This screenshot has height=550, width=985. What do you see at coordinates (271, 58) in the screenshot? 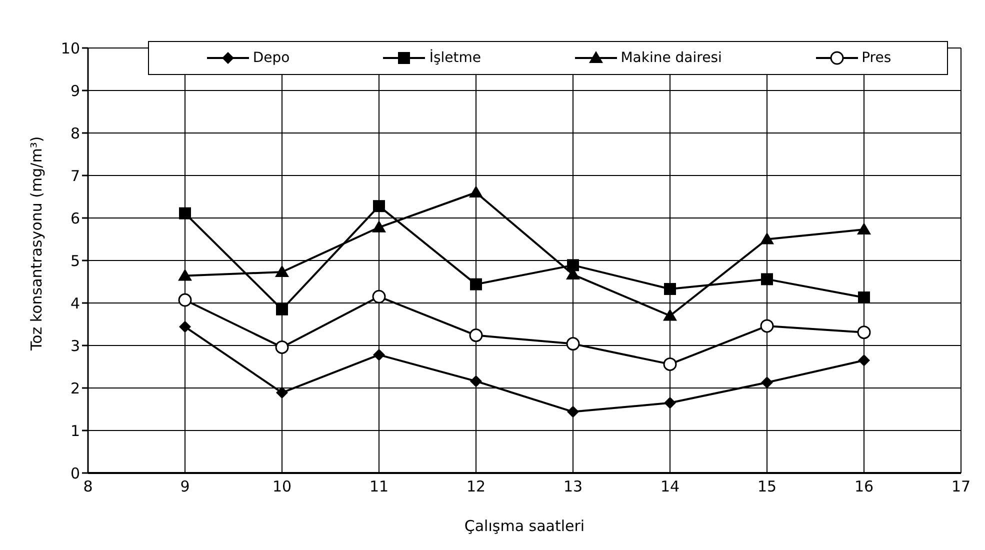
I see `legend-label: Depo` at bounding box center [271, 58].